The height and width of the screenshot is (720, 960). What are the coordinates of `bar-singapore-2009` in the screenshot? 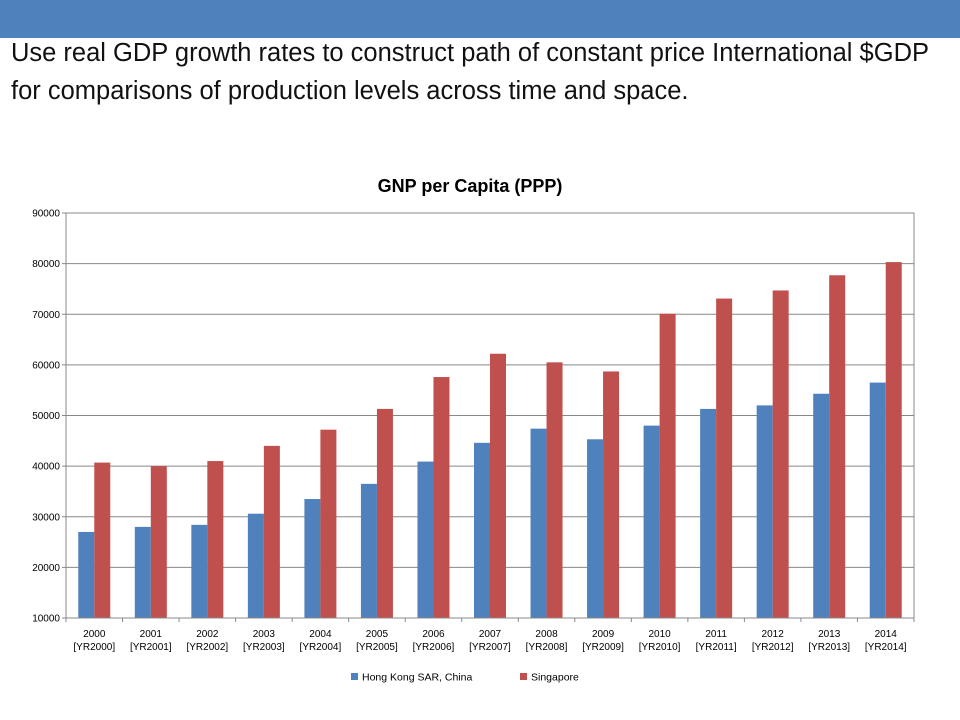 It's located at (611, 494).